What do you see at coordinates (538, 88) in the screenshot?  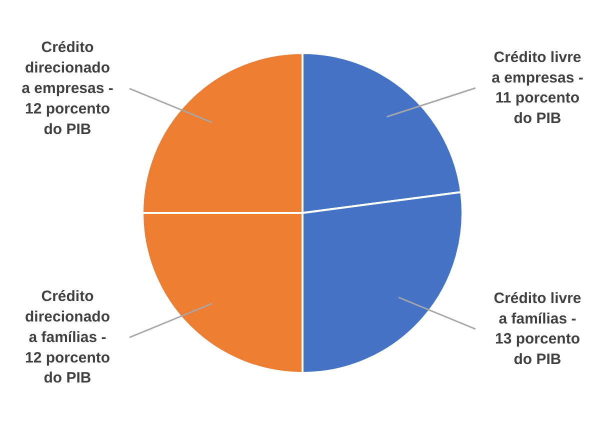 I see `slice-label: Crédito livre a empresas - 11 porcento do PIB` at bounding box center [538, 88].